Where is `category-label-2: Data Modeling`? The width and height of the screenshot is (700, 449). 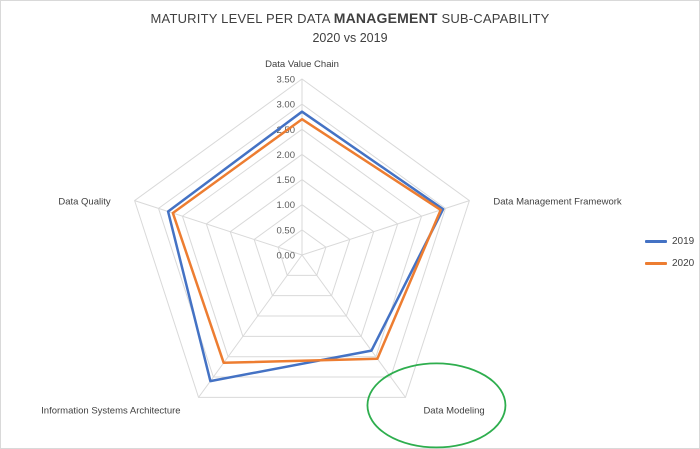 category-label-2: Data Modeling is located at coordinates (453, 410).